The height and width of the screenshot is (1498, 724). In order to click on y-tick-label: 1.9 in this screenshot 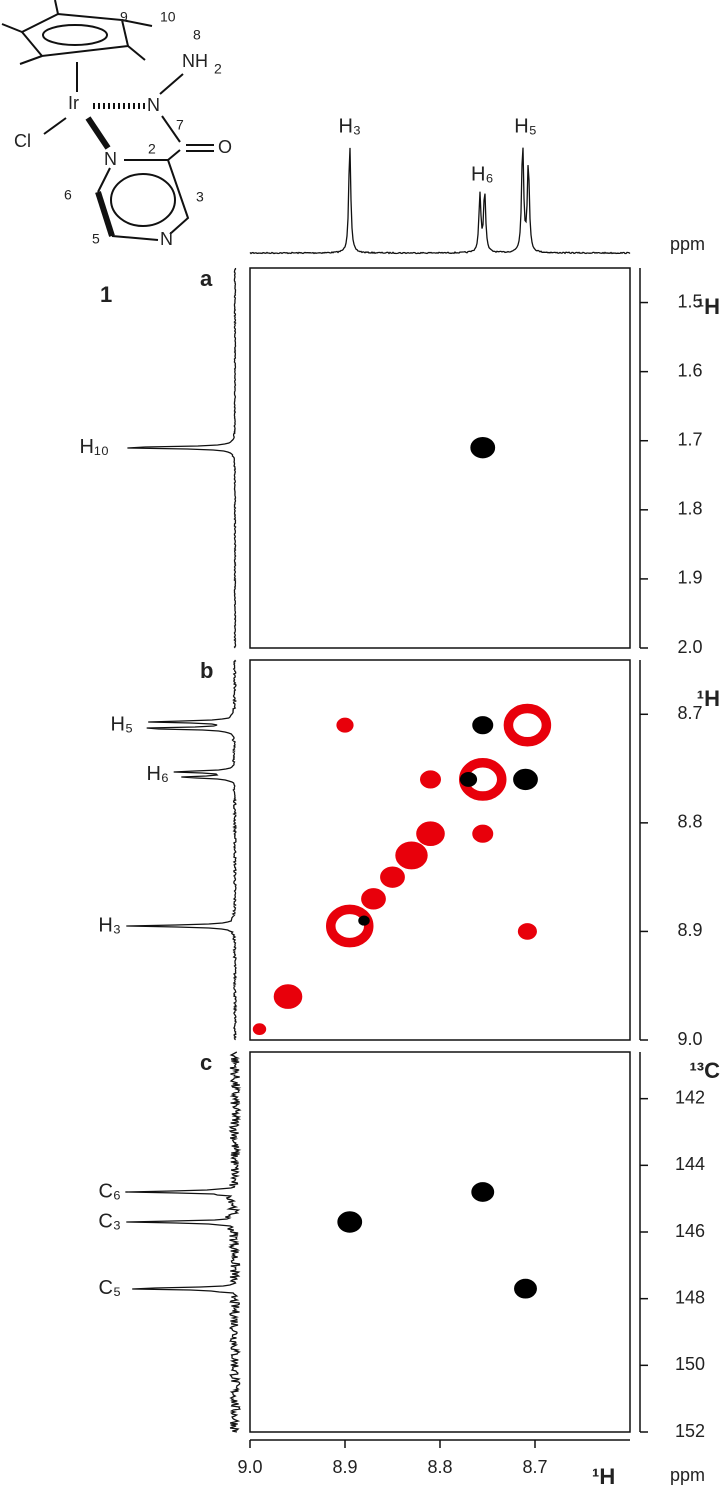, I will do `click(689, 578)`.